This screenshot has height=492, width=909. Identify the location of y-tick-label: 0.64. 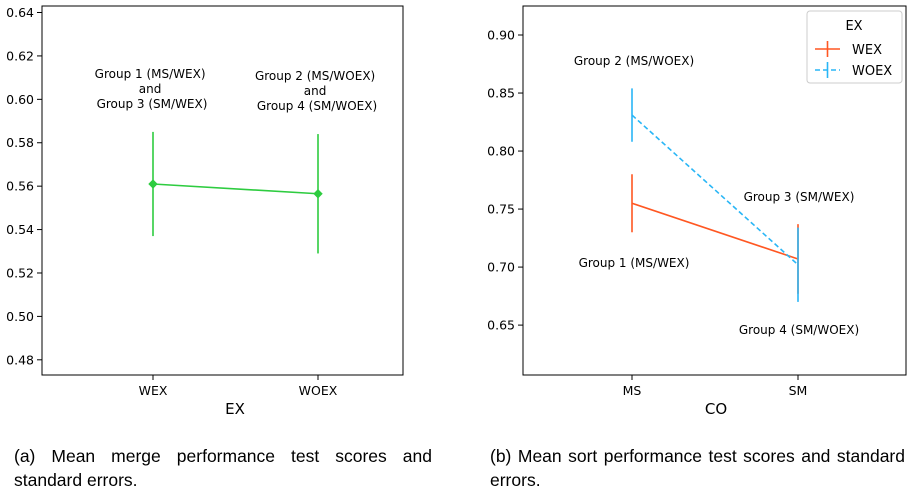
(20, 12).